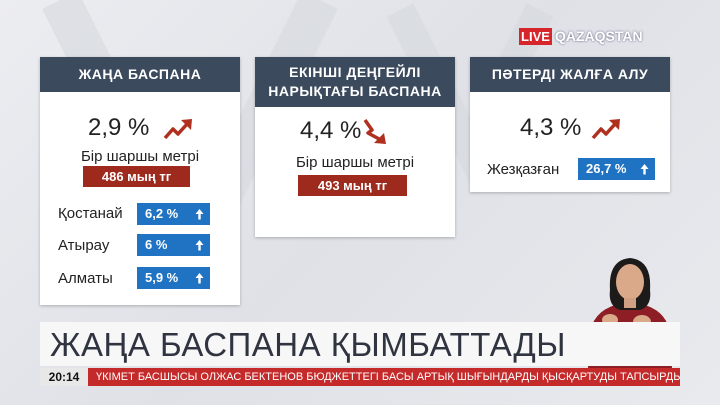 This screenshot has height=405, width=720. Describe the element at coordinates (599, 36) in the screenshot. I see `channel-logo: QAZAQSTAN` at that location.